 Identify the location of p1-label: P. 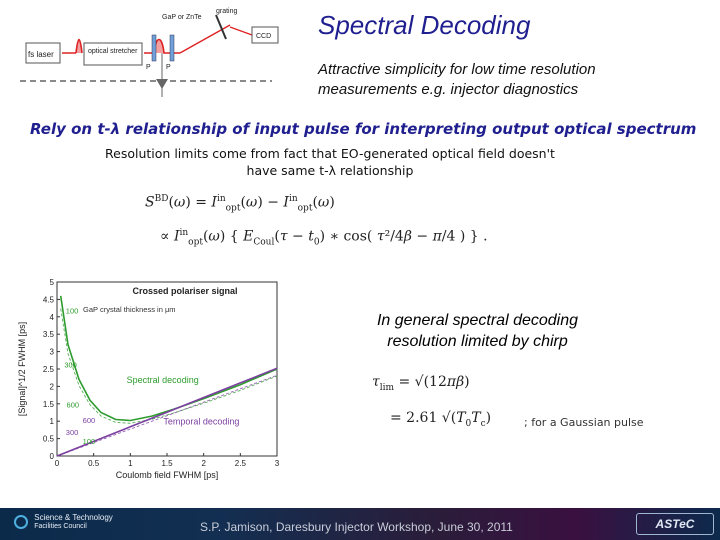
(148, 67).